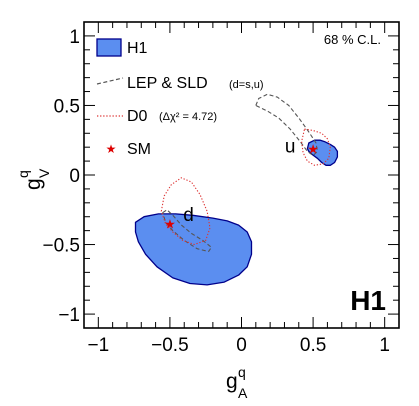  I want to click on contour-series-2-u, so click(316, 147).